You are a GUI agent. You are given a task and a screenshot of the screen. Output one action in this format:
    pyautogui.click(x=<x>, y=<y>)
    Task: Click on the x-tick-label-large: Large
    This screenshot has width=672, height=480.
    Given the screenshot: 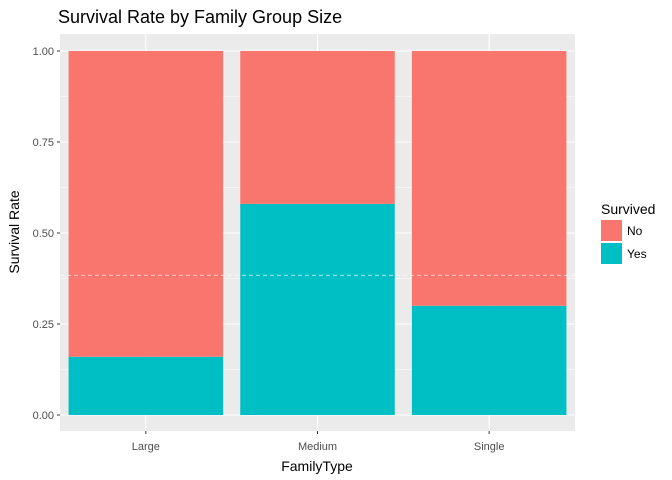 What is the action you would take?
    pyautogui.click(x=146, y=447)
    